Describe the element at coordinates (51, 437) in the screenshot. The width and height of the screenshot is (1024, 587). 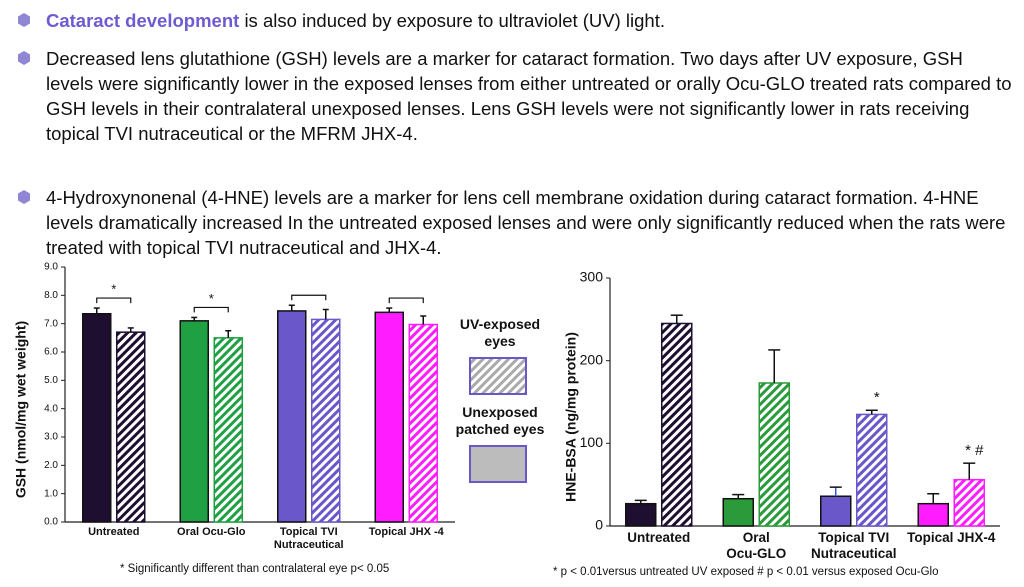
I see `y-tick-label: 3.0` at that location.